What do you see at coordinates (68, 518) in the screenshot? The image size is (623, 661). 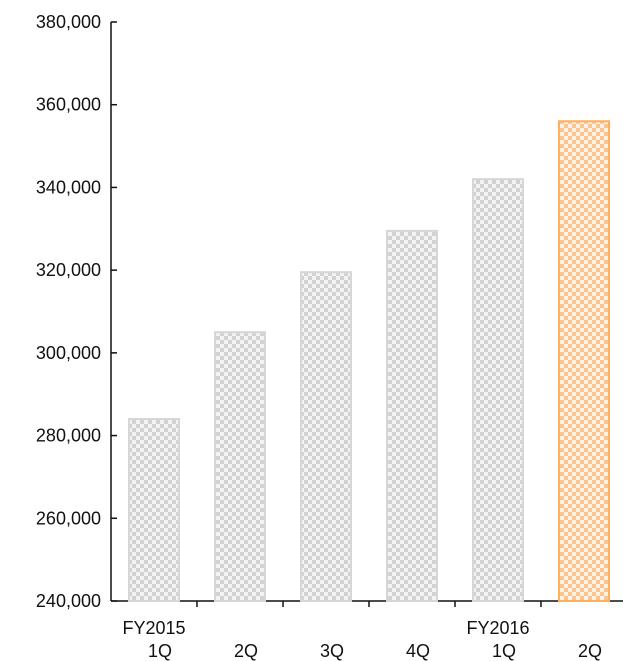 I see `y-tick-label: 260,000` at bounding box center [68, 518].